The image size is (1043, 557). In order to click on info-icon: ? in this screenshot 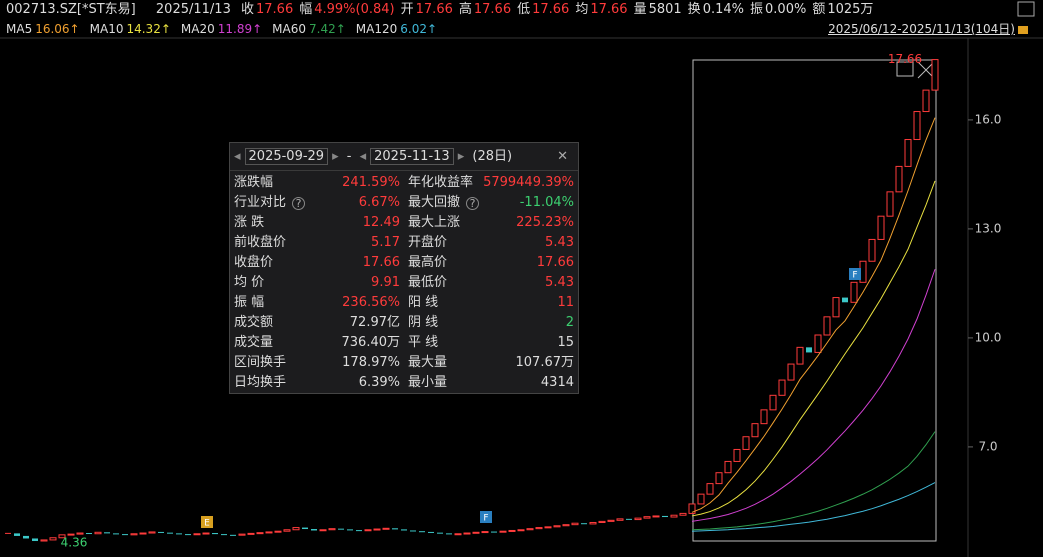, I will do `click(298, 203)`.